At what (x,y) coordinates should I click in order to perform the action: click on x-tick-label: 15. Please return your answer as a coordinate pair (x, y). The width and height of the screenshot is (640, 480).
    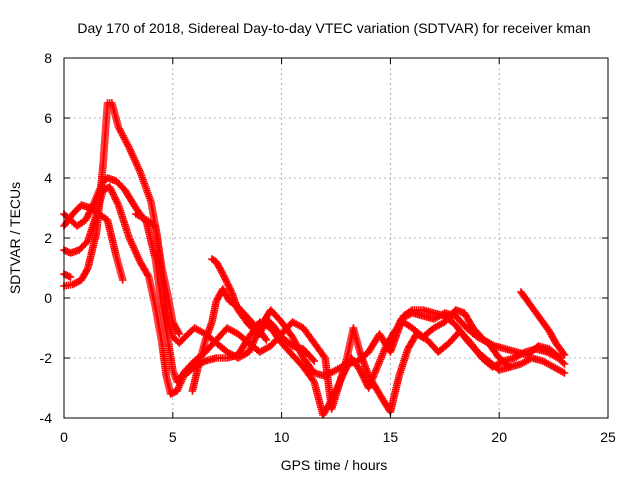
    Looking at the image, I should click on (391, 437).